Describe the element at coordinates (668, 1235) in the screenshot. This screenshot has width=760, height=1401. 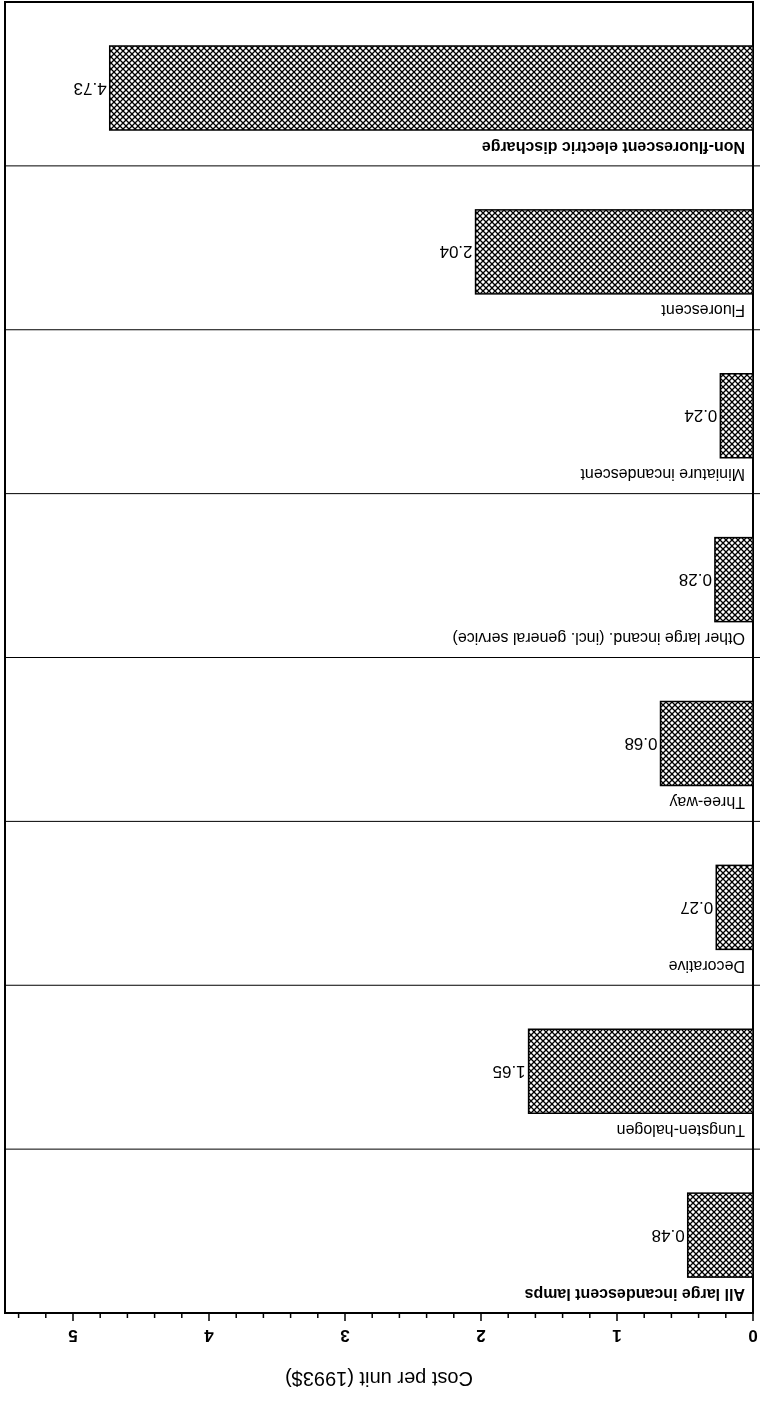
I see `data-label: 0.48` at that location.